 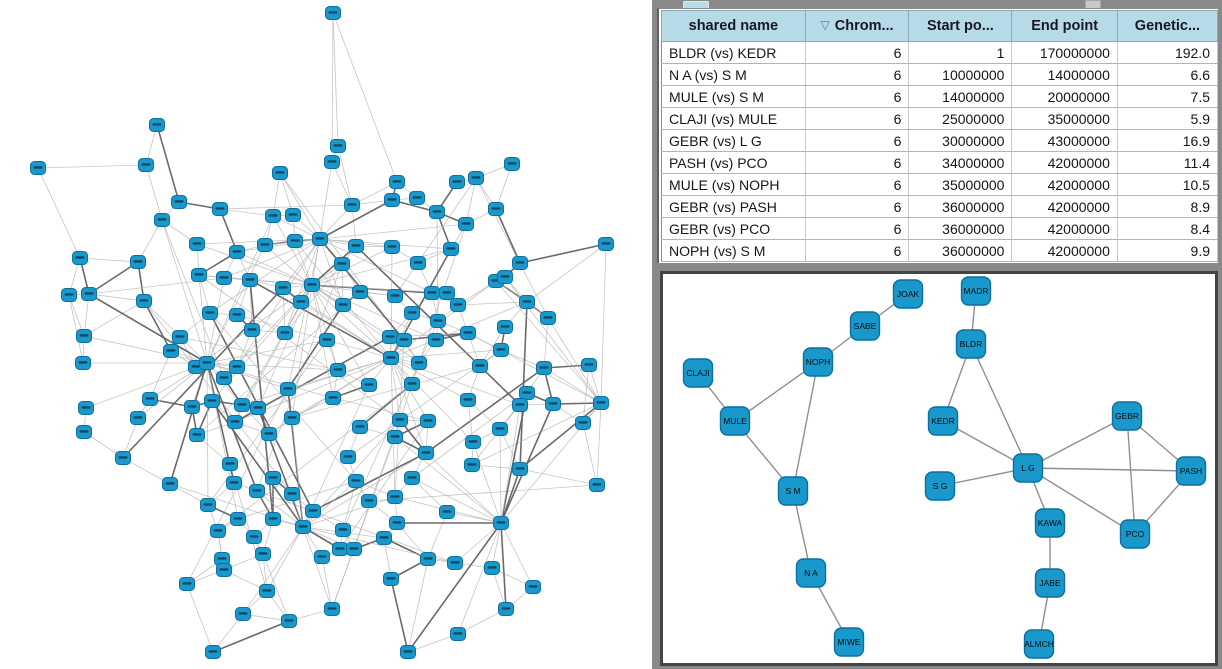 I want to click on cell-shared-name: CLAJI (vs) MULE, so click(x=733, y=118).